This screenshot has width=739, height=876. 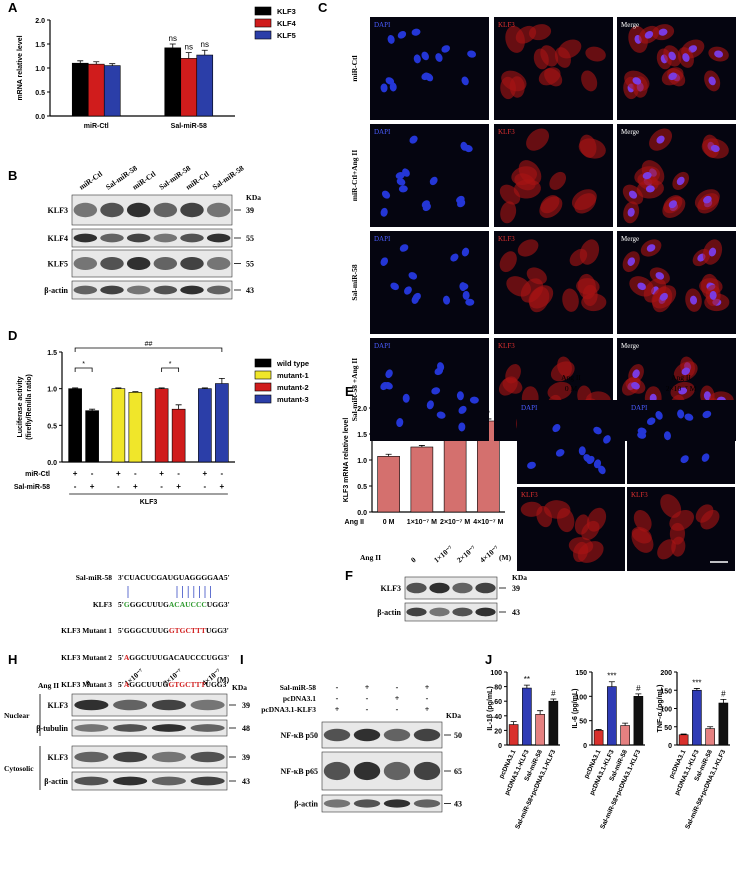 I want to click on y-axis-label: KLF3 mRNA relative level, so click(x=346, y=460).